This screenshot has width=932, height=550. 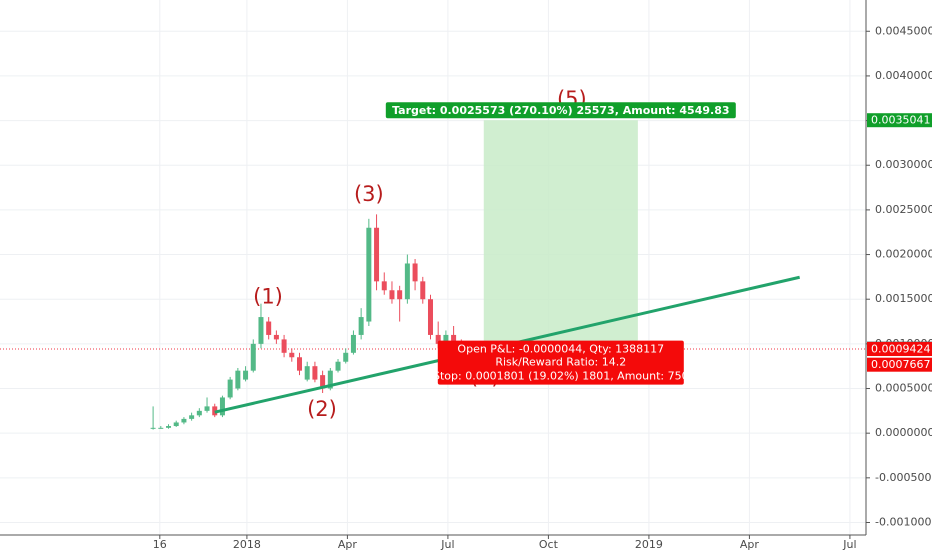 What do you see at coordinates (903, 432) in the screenshot?
I see `y-tick-label: 0.0000000` at bounding box center [903, 432].